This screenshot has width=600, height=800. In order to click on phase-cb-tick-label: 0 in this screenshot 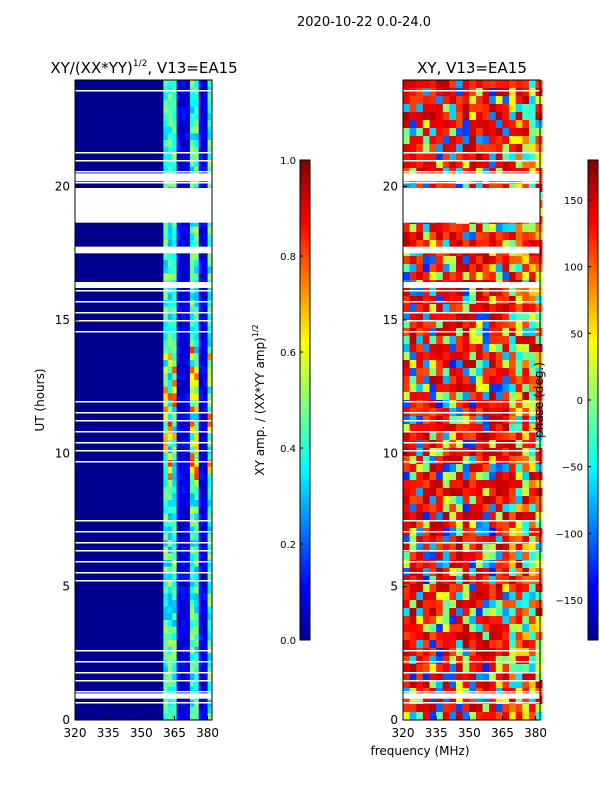, I will do `click(580, 401)`.